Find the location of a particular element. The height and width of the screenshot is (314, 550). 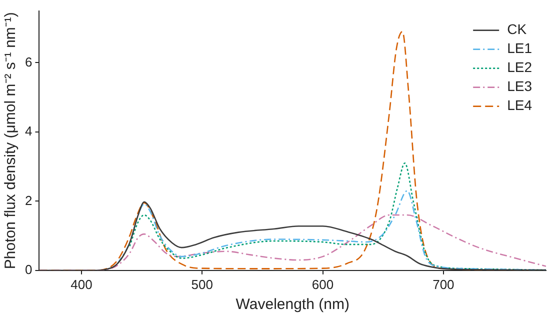

legend-label: LE3 is located at coordinates (519, 86).